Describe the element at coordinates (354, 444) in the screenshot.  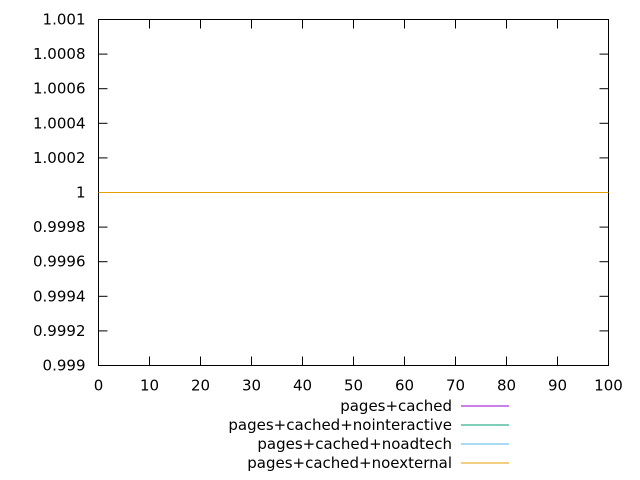
I see `legend-label: pages+cached+noadtech` at that location.